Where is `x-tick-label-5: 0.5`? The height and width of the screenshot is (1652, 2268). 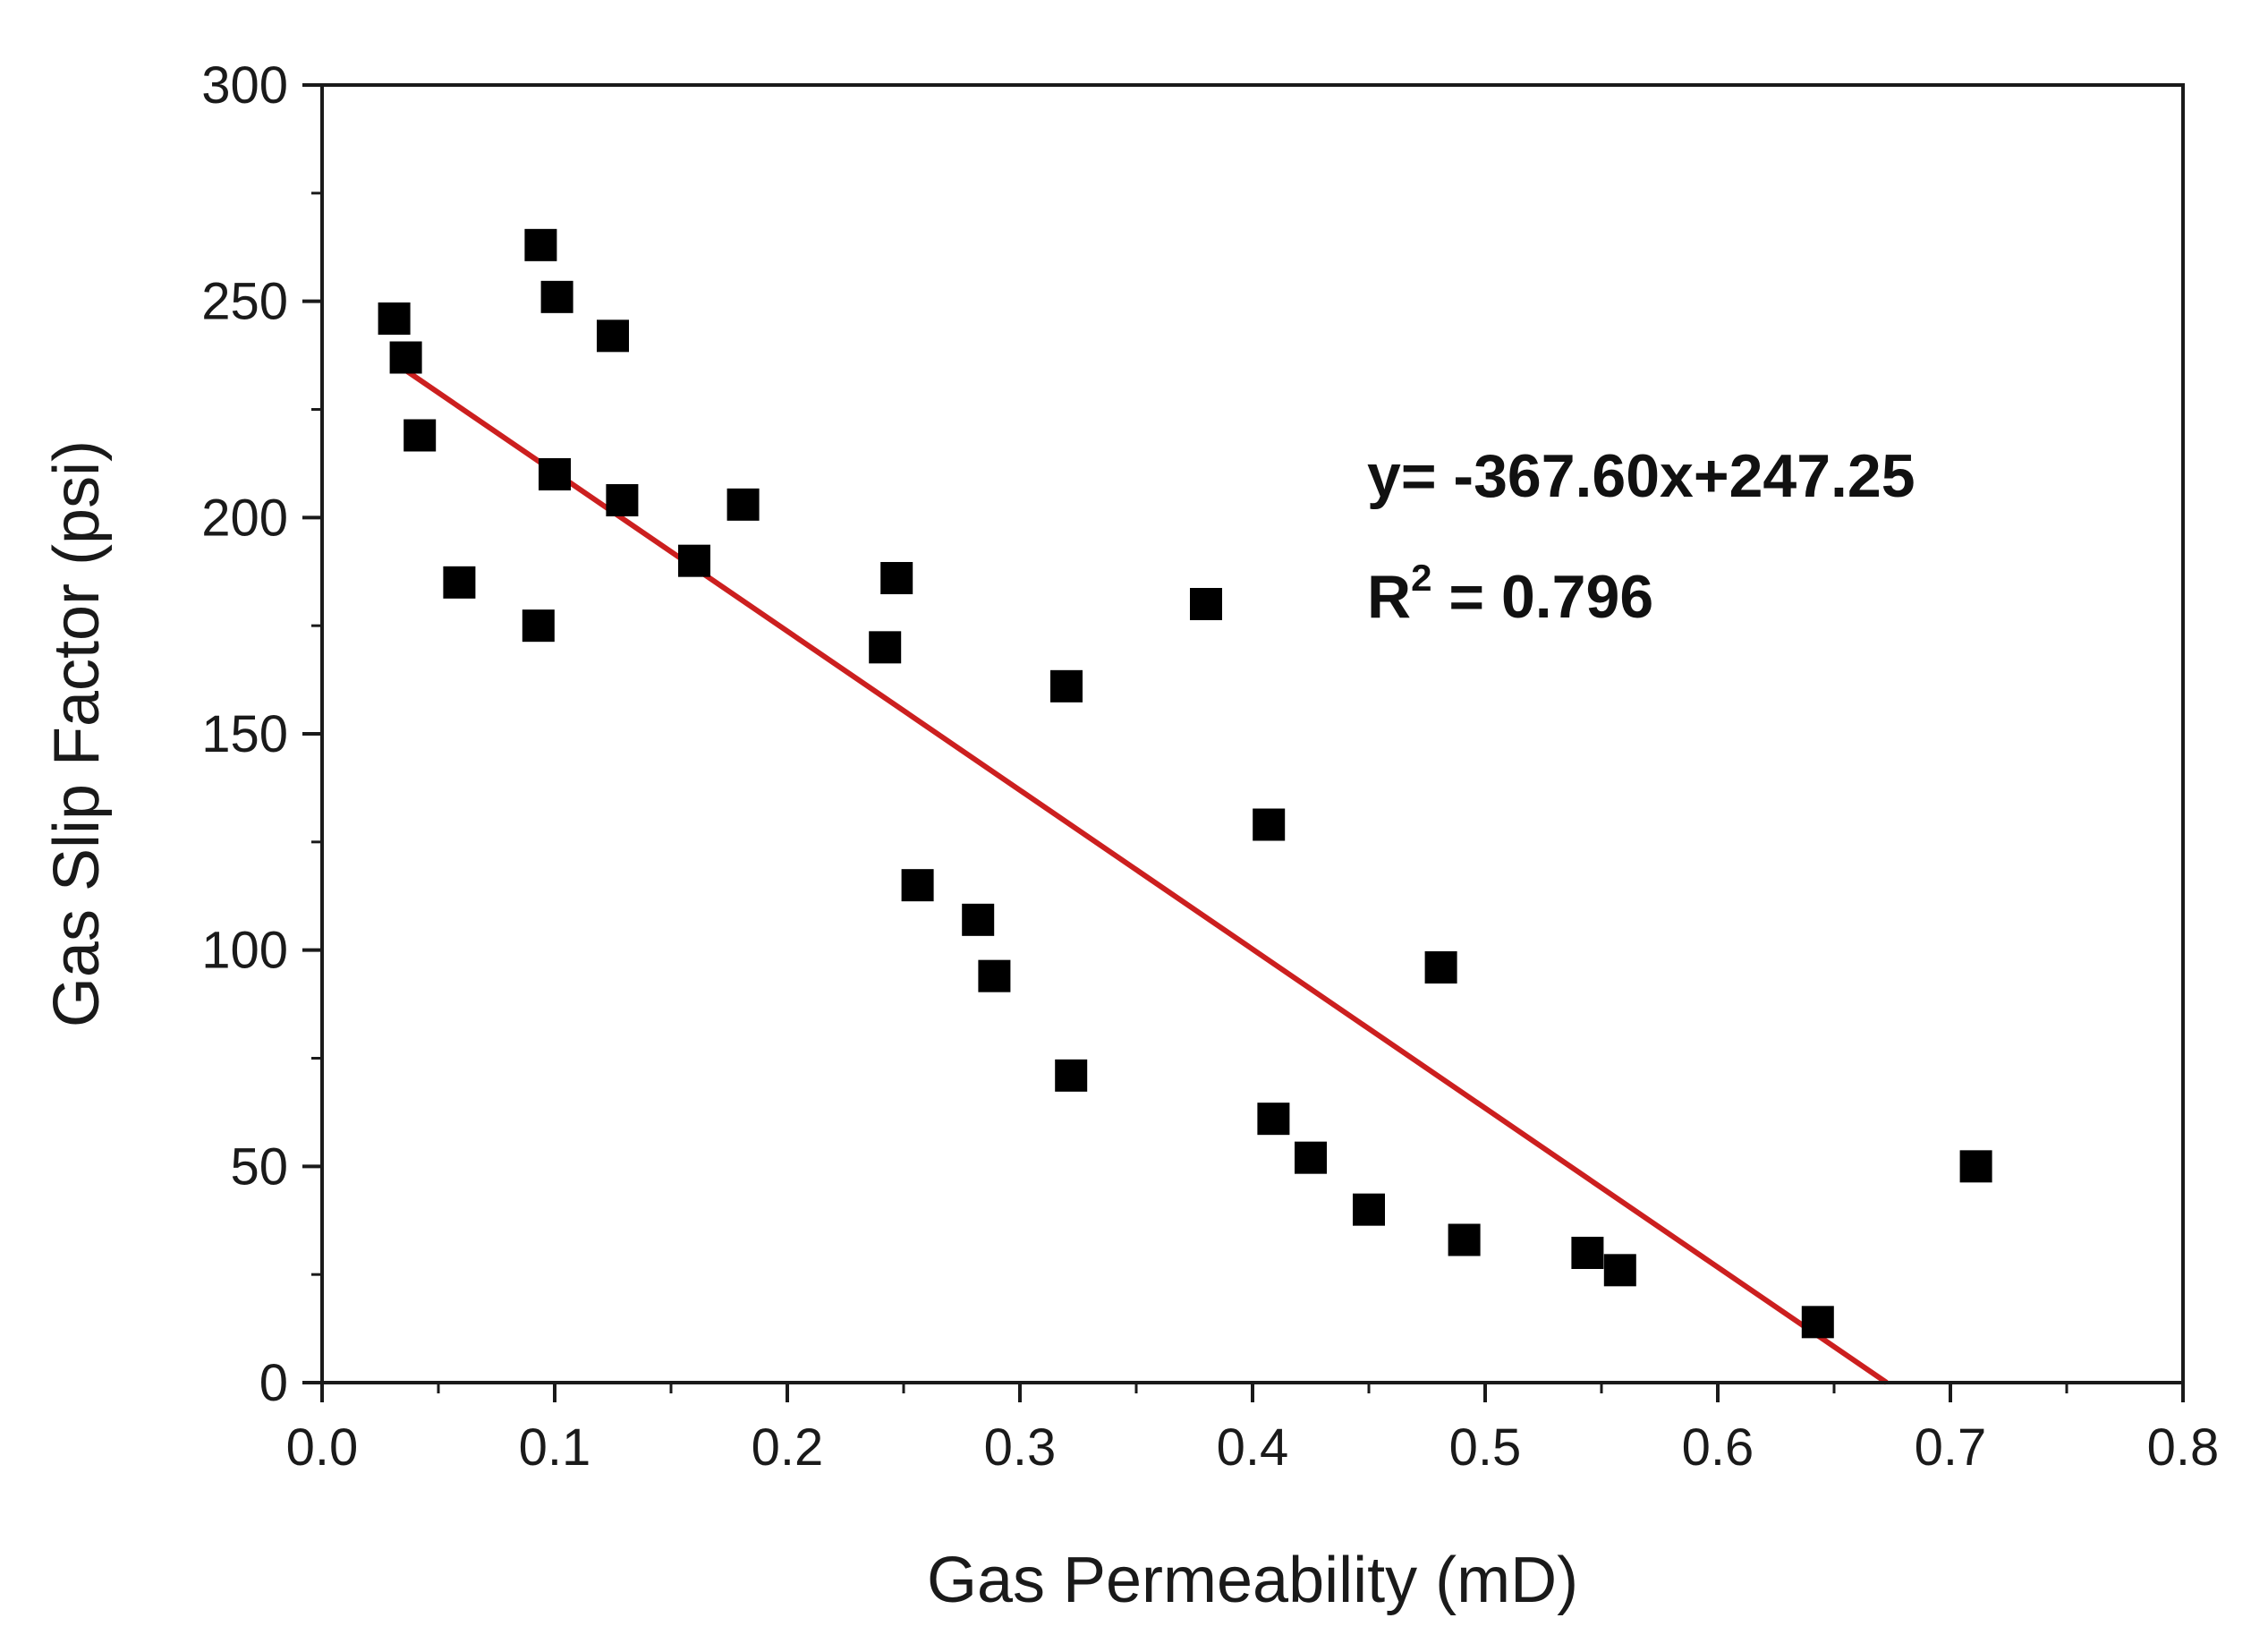 x-tick-label-5: 0.5 is located at coordinates (1485, 1447).